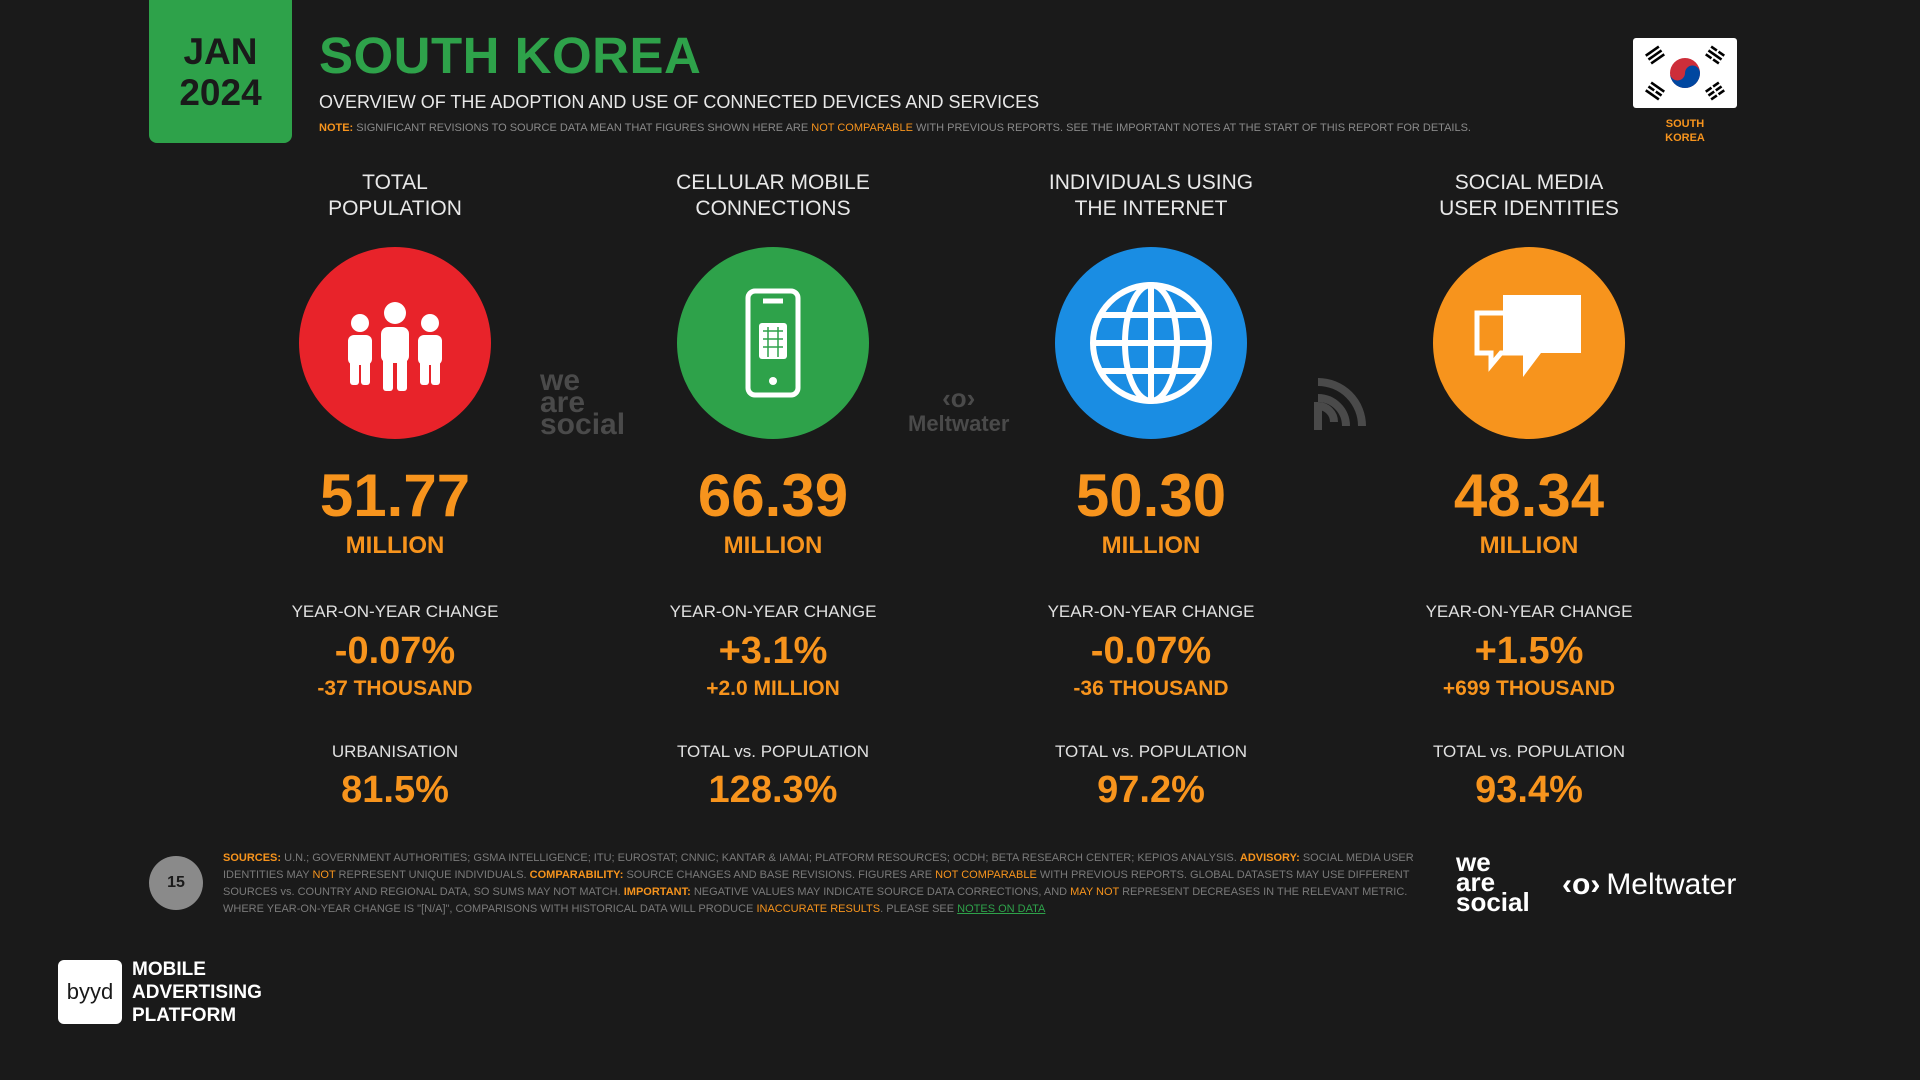 The width and height of the screenshot is (1920, 1080). Describe the element at coordinates (1529, 495) in the screenshot. I see `primary-value: 48.34` at that location.